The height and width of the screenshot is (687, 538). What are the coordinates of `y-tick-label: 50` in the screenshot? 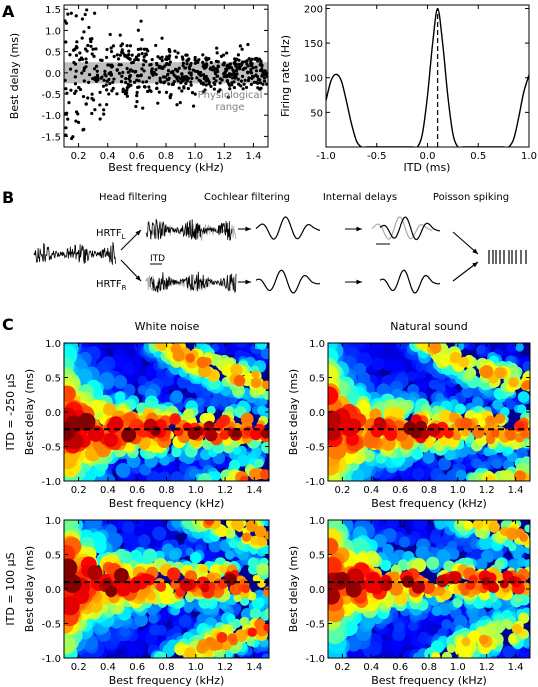 It's located at (316, 113).